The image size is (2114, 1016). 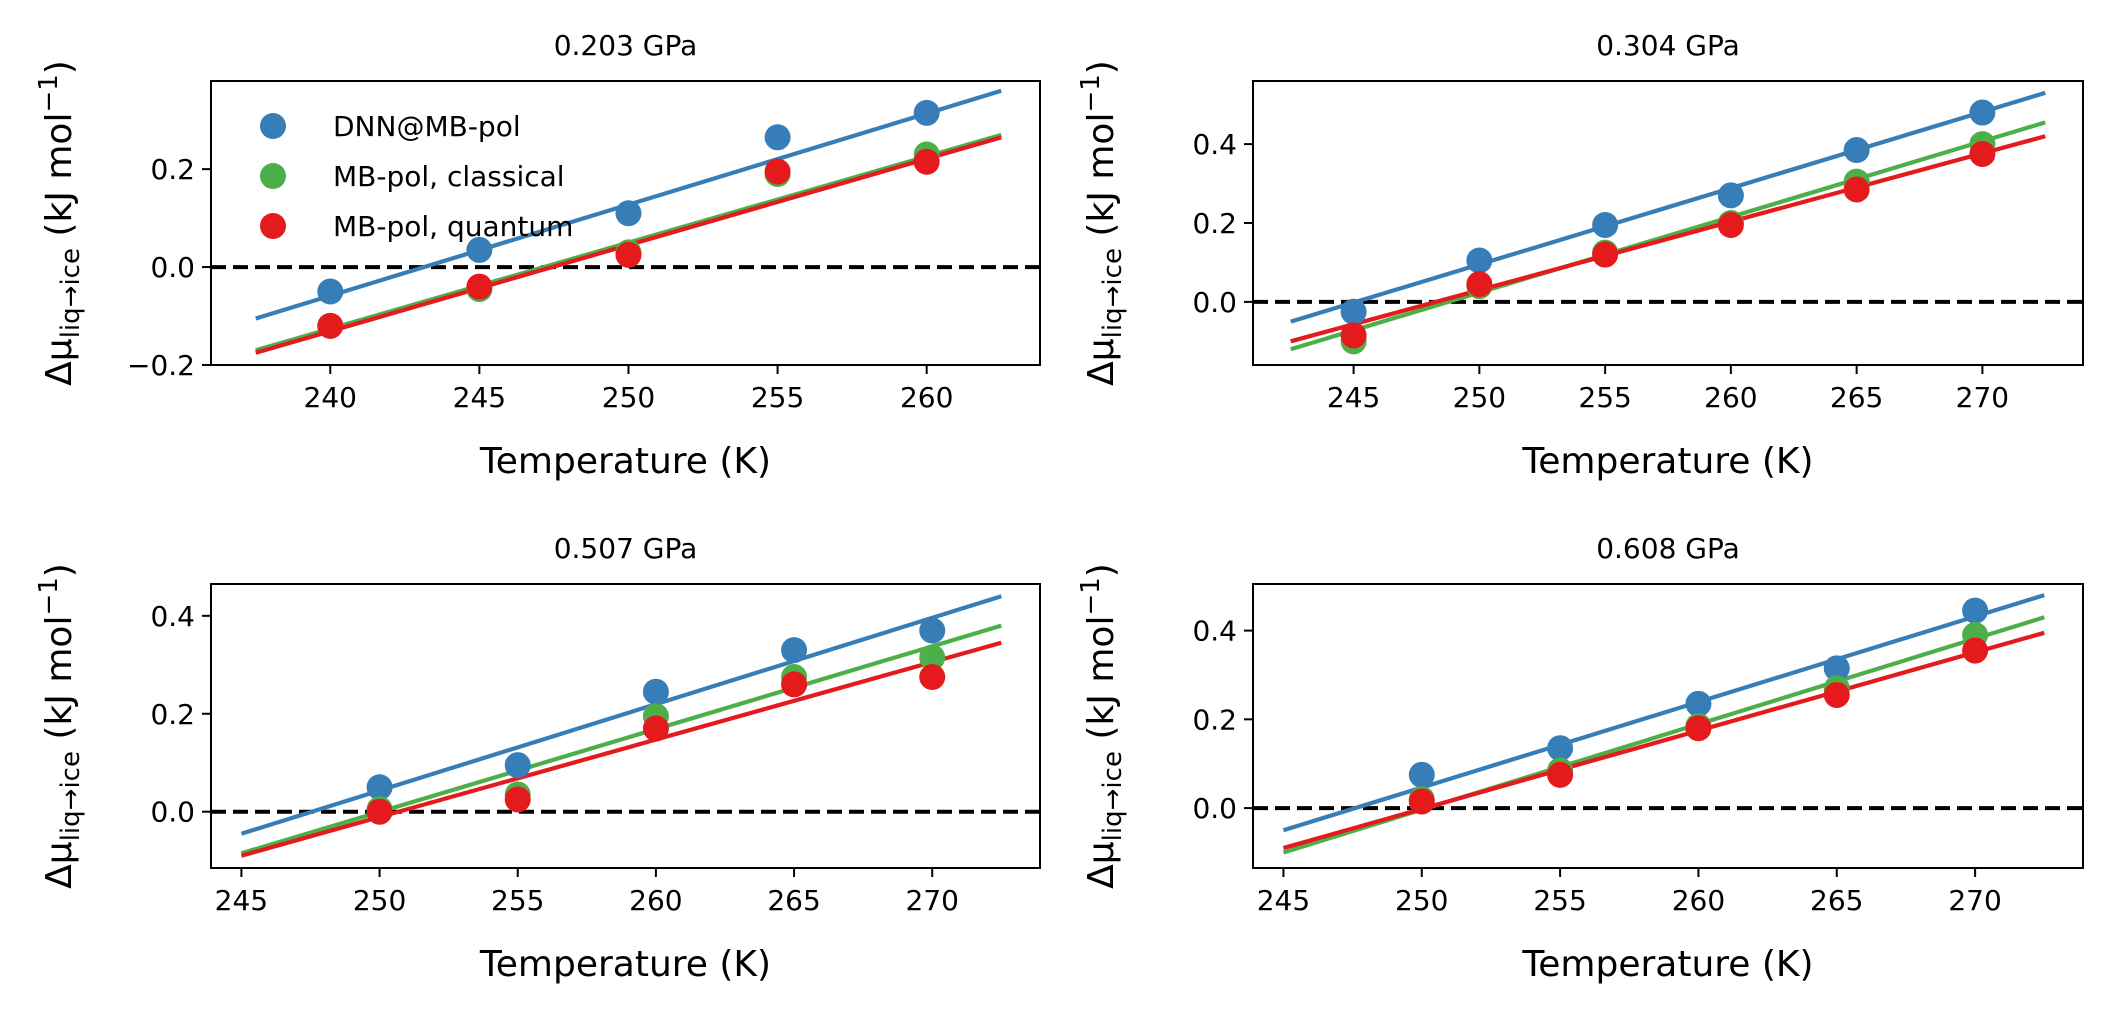 What do you see at coordinates (330, 397) in the screenshot?
I see `x-tick-label: 240` at bounding box center [330, 397].